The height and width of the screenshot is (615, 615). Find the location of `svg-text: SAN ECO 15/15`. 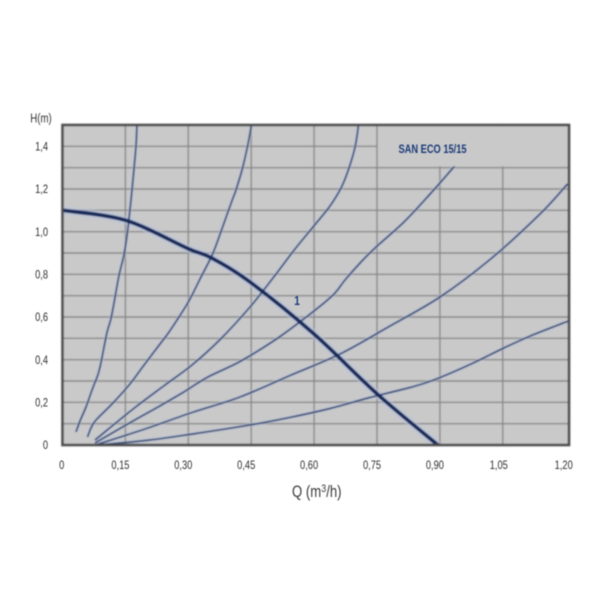

svg-text: SAN ECO 15/15 is located at coordinates (432, 149).